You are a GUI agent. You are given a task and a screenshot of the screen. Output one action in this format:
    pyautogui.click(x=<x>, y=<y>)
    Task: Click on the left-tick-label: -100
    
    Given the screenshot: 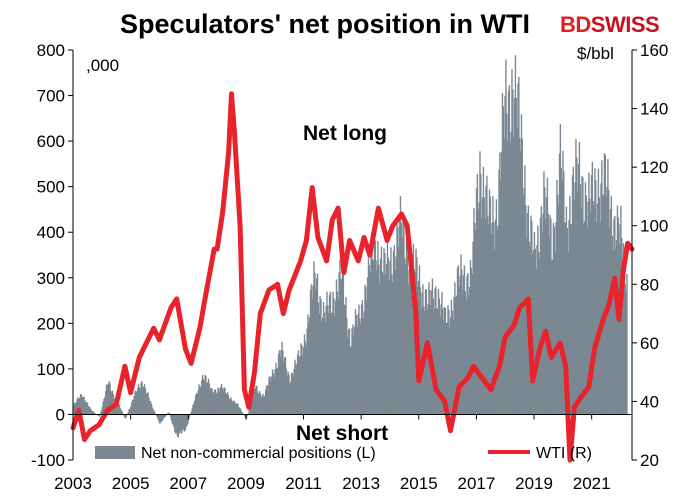 What is the action you would take?
    pyautogui.click(x=48, y=460)
    